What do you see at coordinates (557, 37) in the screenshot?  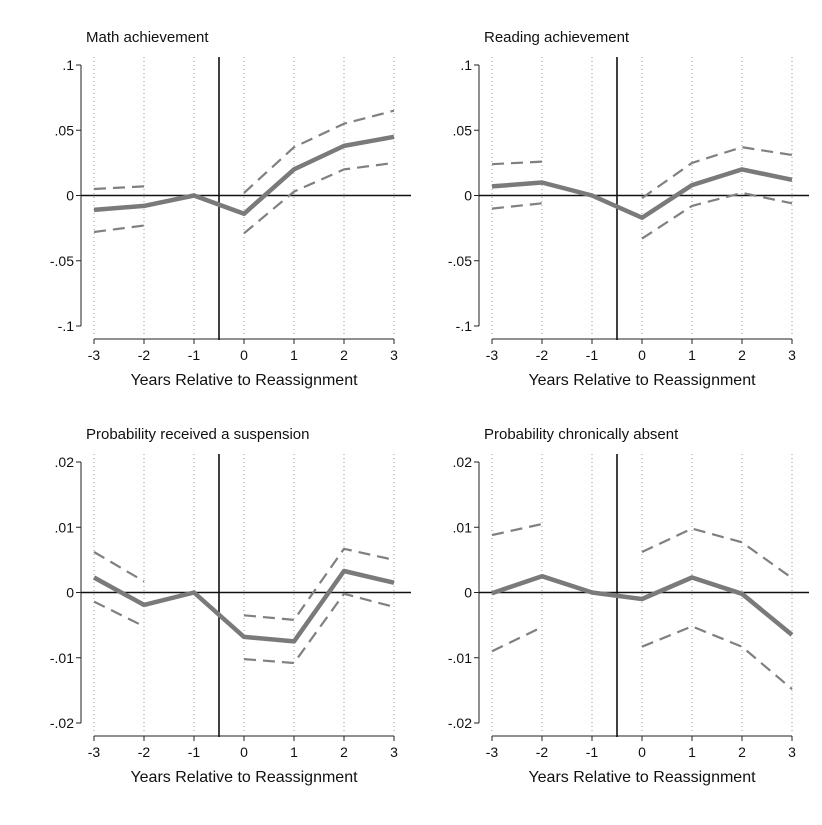 I see `panel-title: Reading achievement` at bounding box center [557, 37].